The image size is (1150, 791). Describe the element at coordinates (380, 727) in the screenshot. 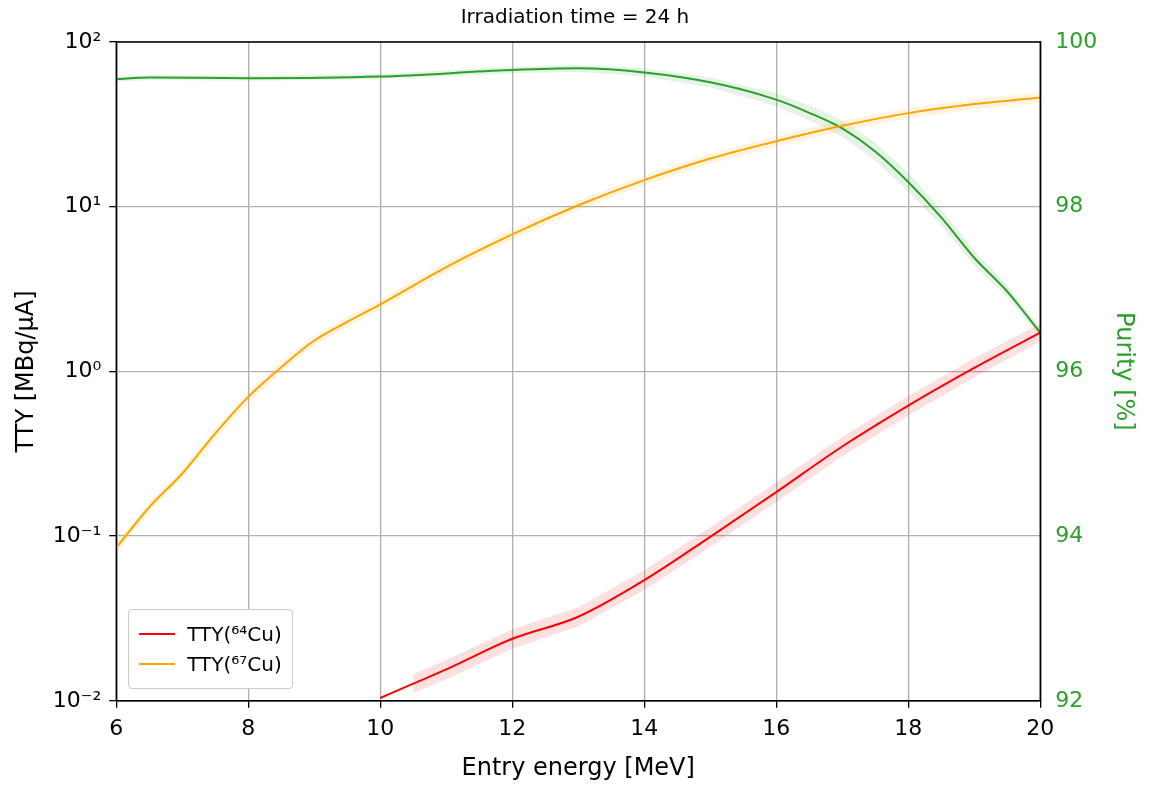

I see `x-tick-label: 10` at that location.